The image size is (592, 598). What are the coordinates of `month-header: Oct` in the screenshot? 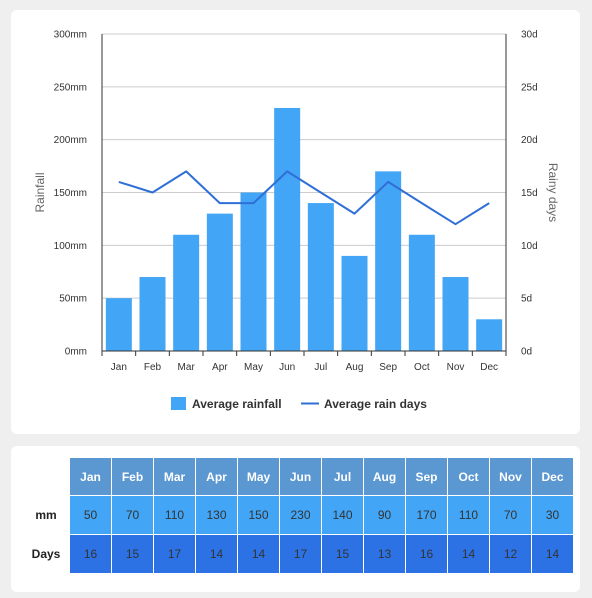 It's located at (468, 476).